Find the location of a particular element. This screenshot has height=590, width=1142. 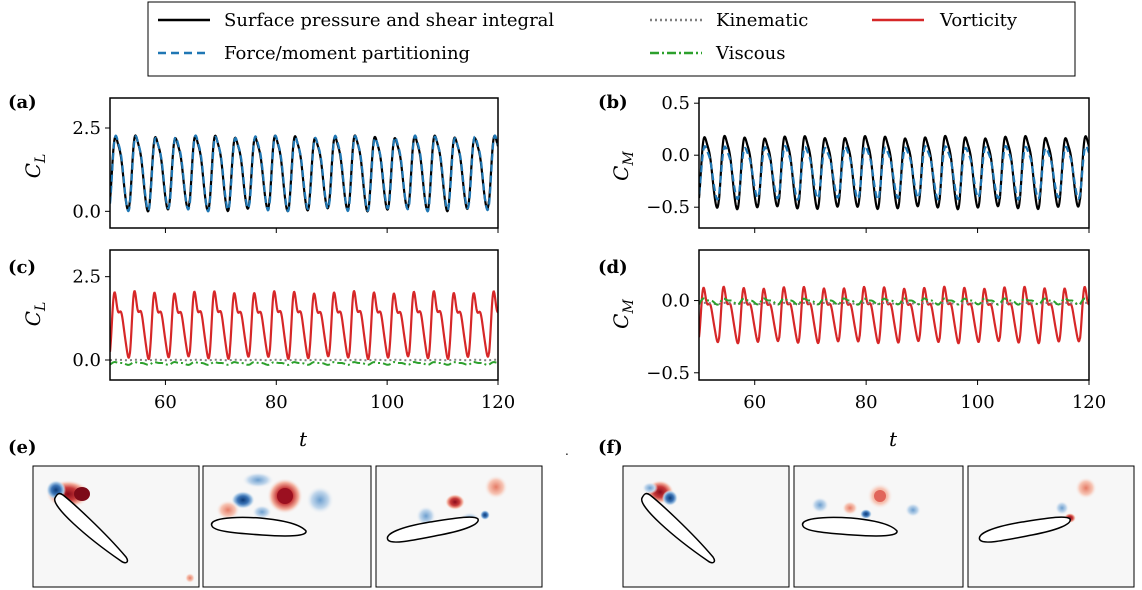

legend-frame is located at coordinates (611, 39).